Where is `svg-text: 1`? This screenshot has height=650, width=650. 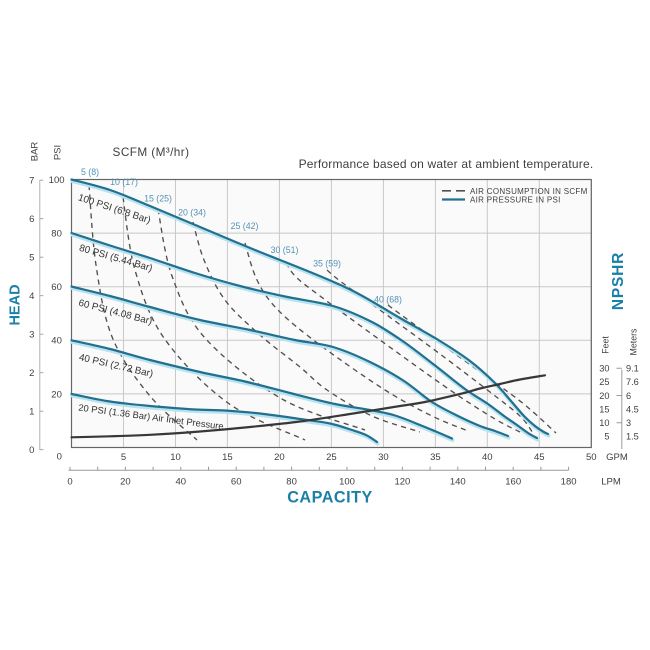 svg-text: 1 is located at coordinates (31, 412).